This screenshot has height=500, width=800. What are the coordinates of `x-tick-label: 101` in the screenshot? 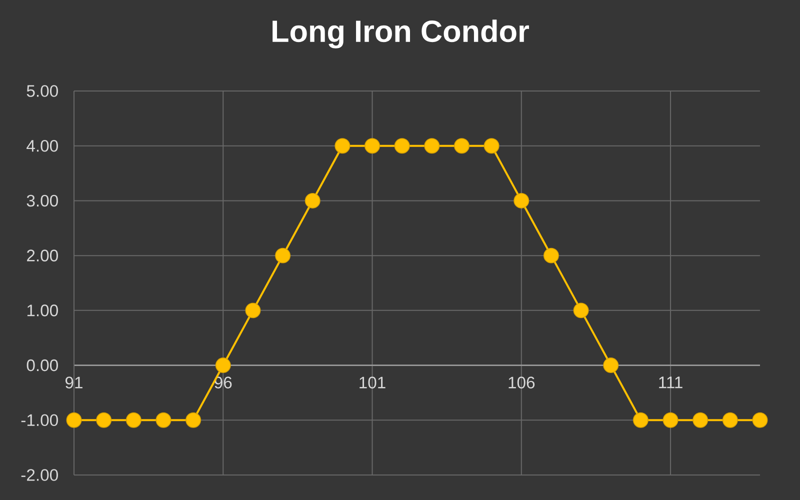 It's located at (373, 382).